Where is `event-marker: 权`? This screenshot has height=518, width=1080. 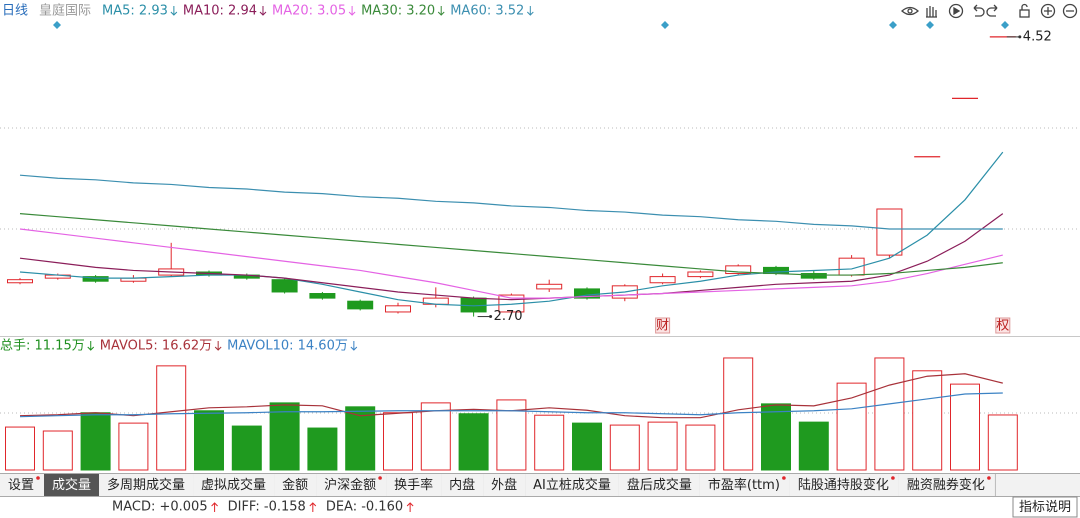 event-marker: 权 is located at coordinates (1002, 326).